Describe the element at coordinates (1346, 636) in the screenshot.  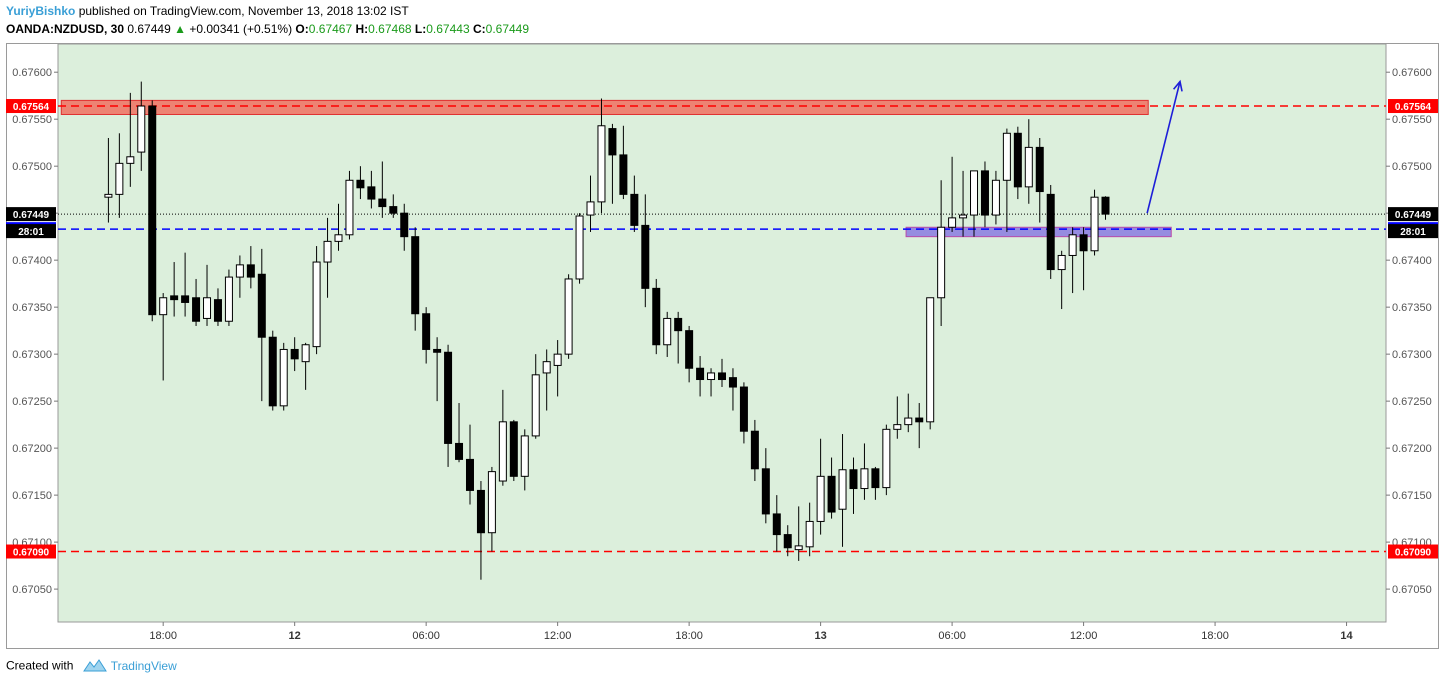
I see `x-tick-label: 14` at that location.